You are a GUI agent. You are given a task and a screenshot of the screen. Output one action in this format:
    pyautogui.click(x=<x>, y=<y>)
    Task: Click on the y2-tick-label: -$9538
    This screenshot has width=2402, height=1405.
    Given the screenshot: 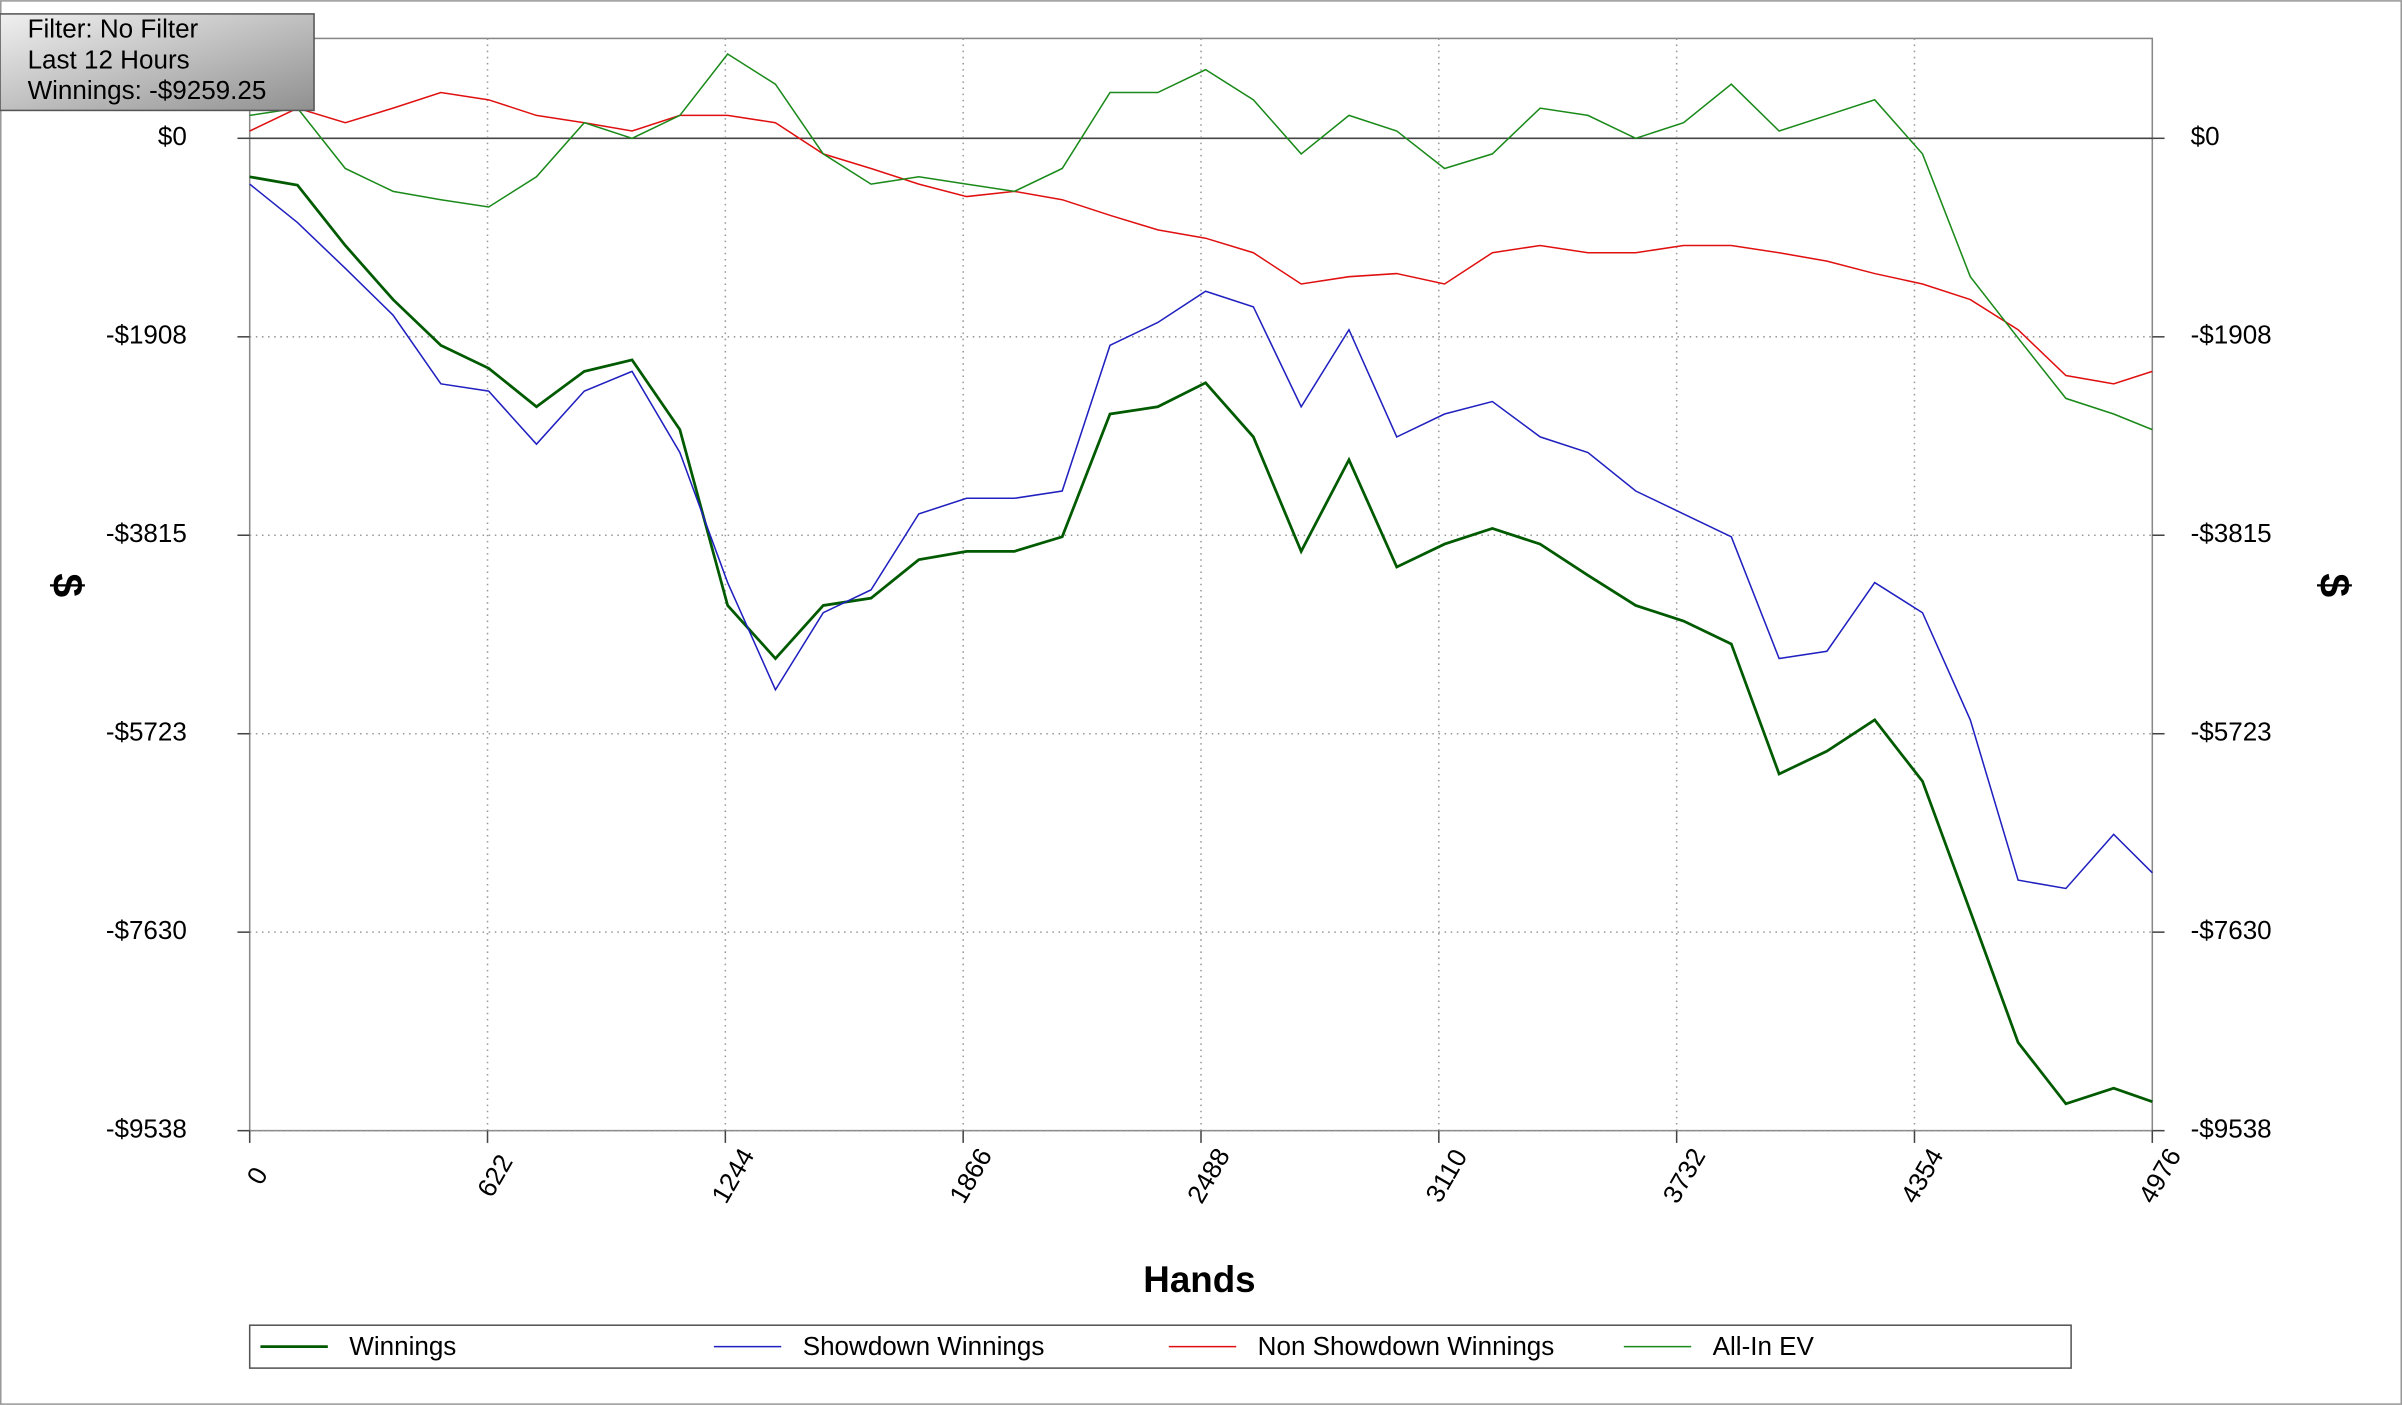 What is the action you would take?
    pyautogui.click(x=2231, y=1129)
    